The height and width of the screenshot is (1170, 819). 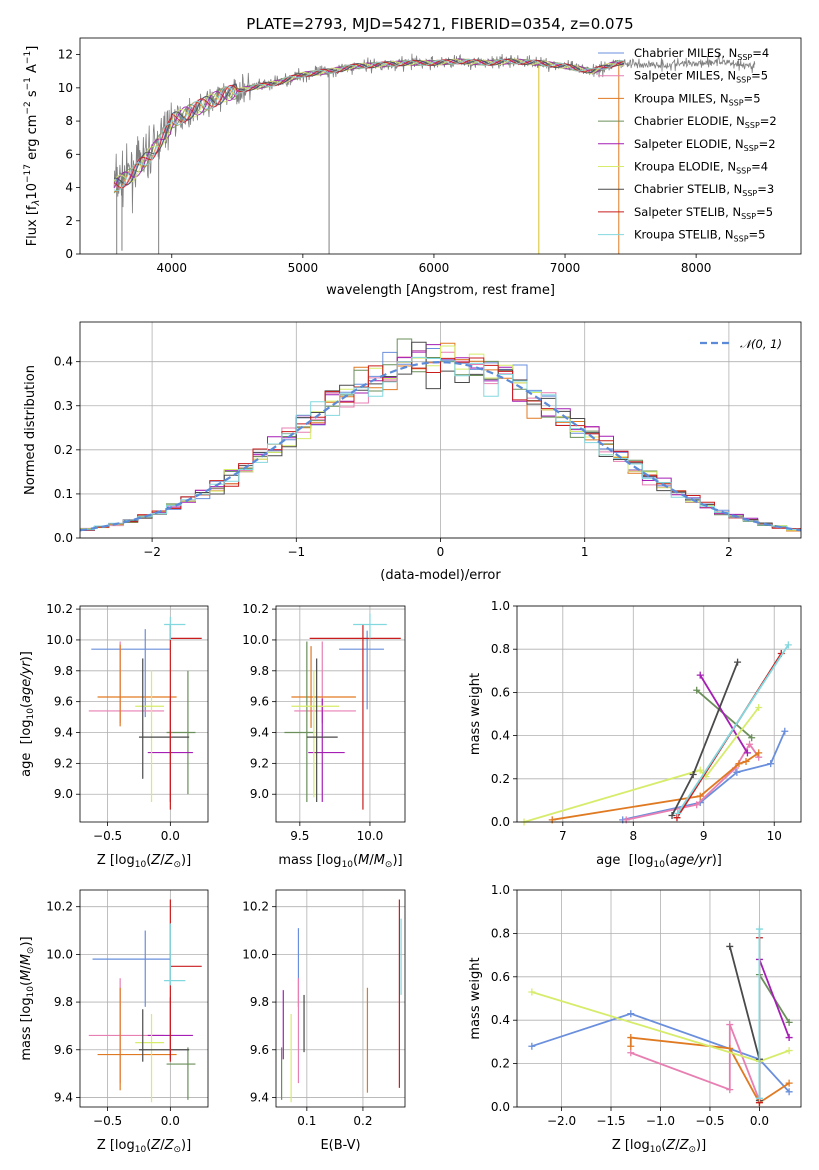 I want to click on y-tick-label: 10.2, so click(x=59, y=609).